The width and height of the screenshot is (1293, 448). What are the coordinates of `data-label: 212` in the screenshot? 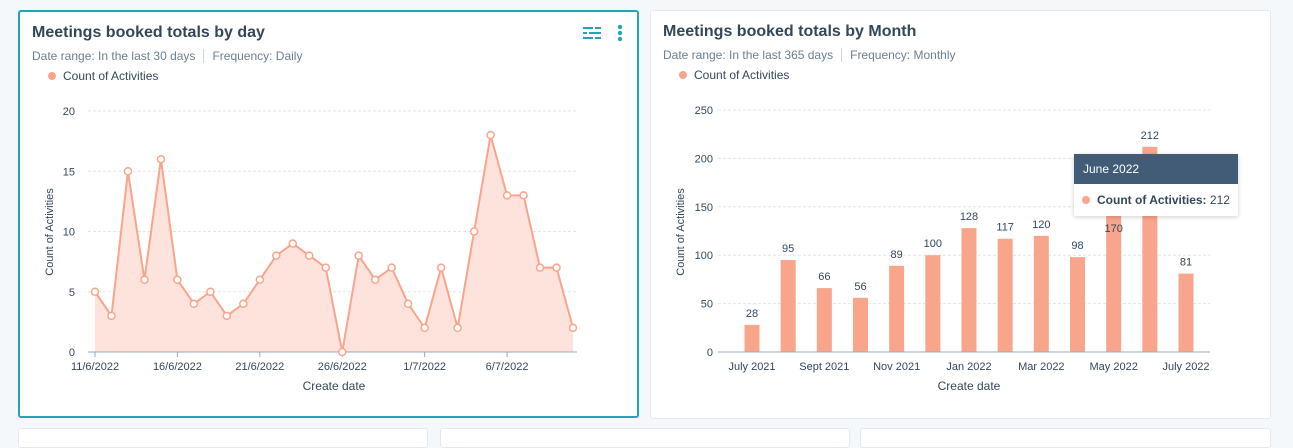 It's located at (1150, 136).